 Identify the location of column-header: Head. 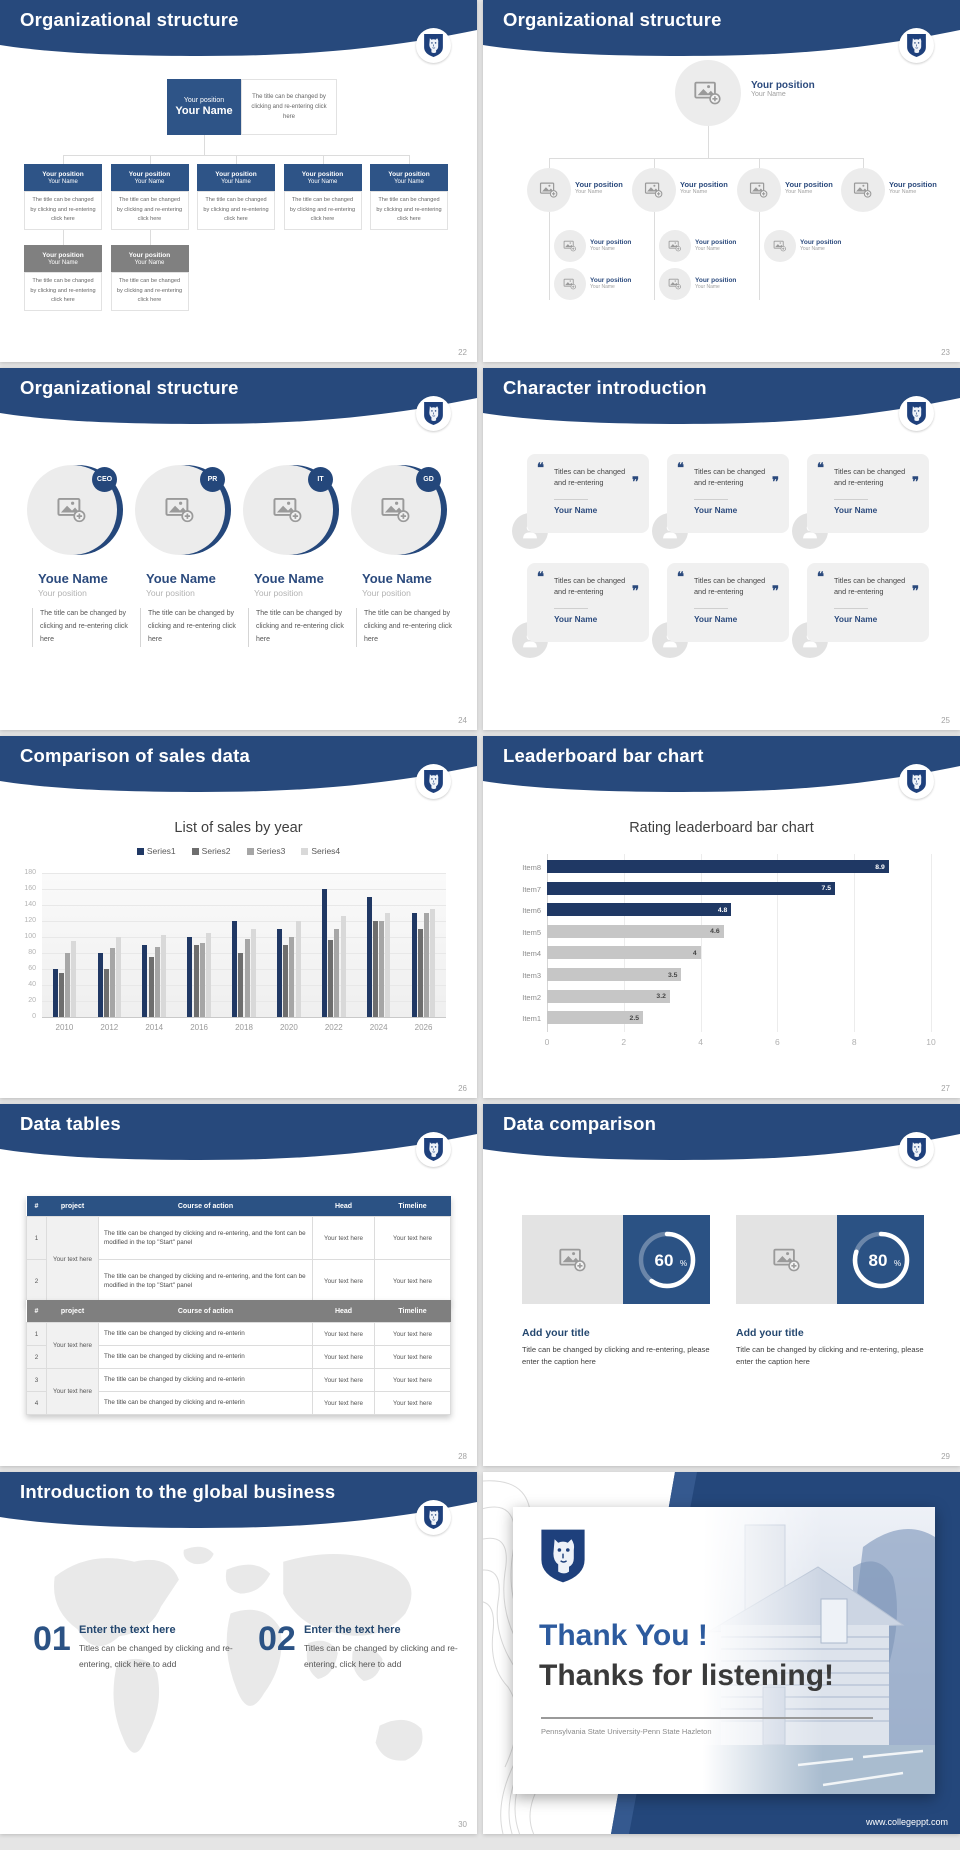
(343, 1311).